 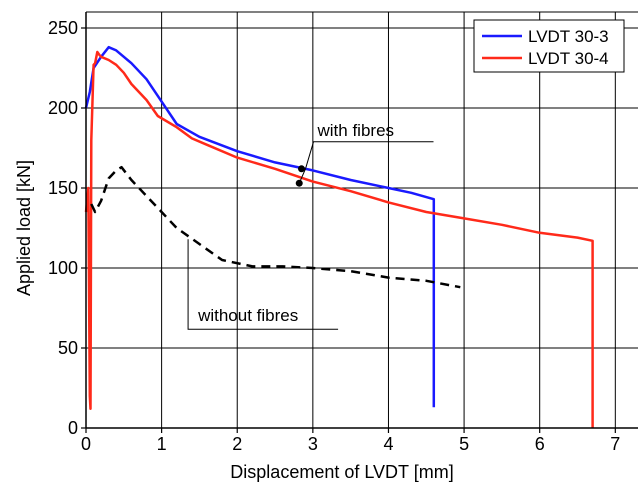 I want to click on with-fibres-label: with fibres, so click(x=356, y=130).